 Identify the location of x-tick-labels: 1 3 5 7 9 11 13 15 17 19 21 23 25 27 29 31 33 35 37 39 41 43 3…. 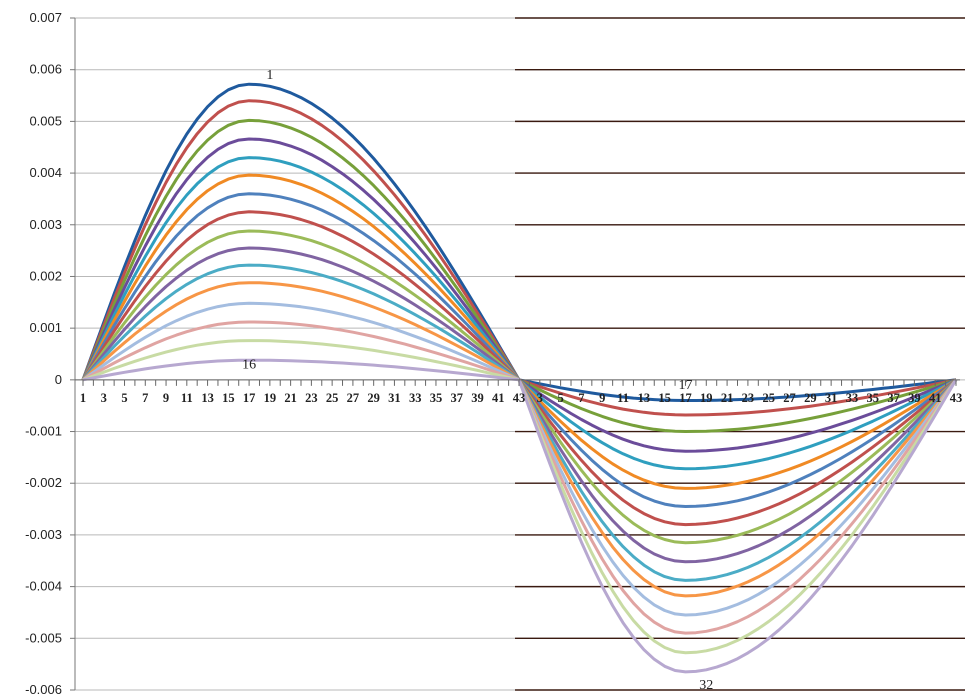
(521, 398).